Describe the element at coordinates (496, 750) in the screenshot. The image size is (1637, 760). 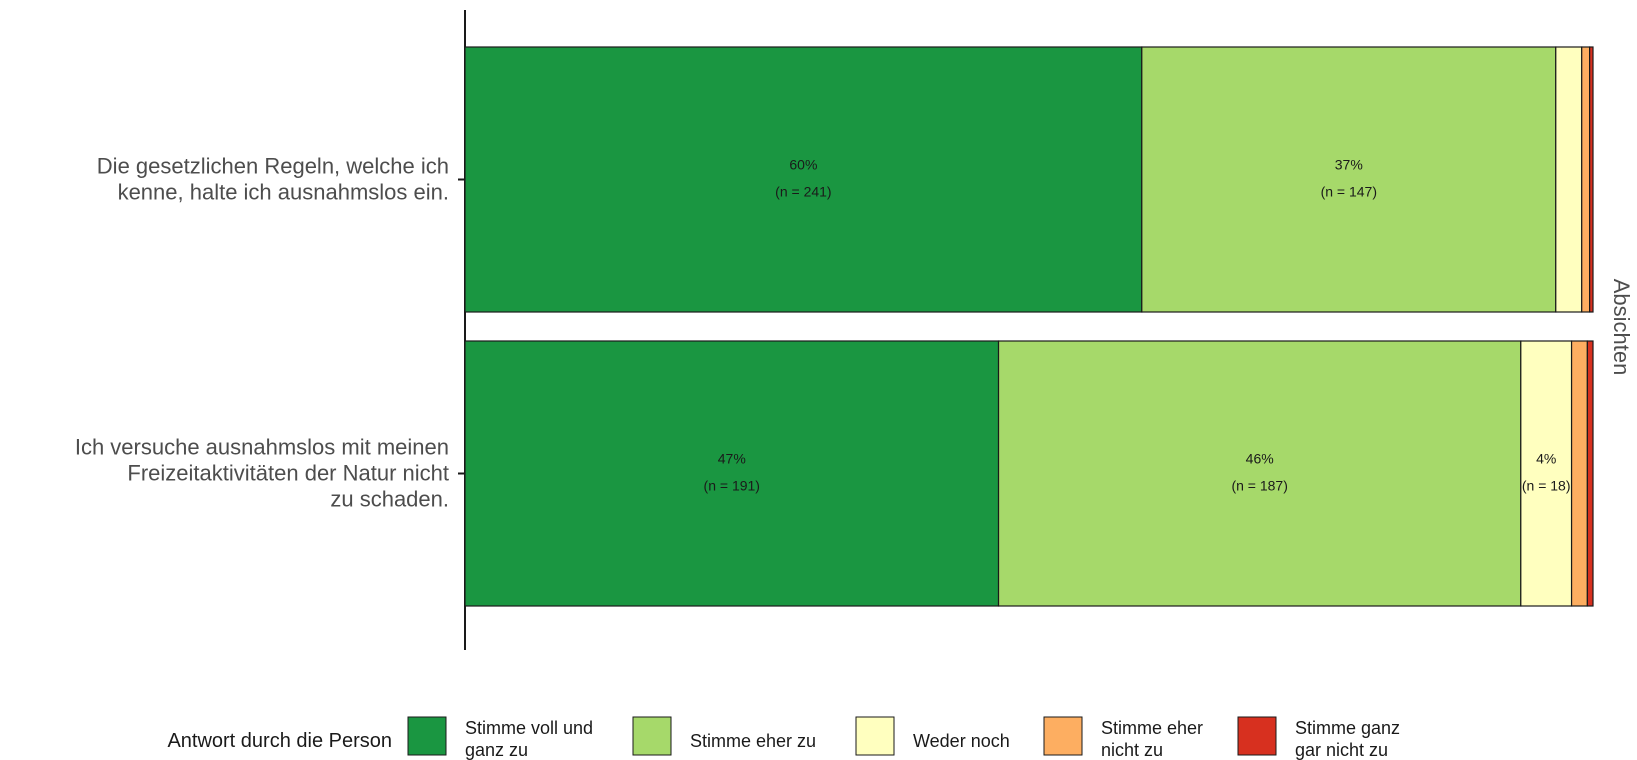
I see `legend-item-label: ganz zu` at that location.